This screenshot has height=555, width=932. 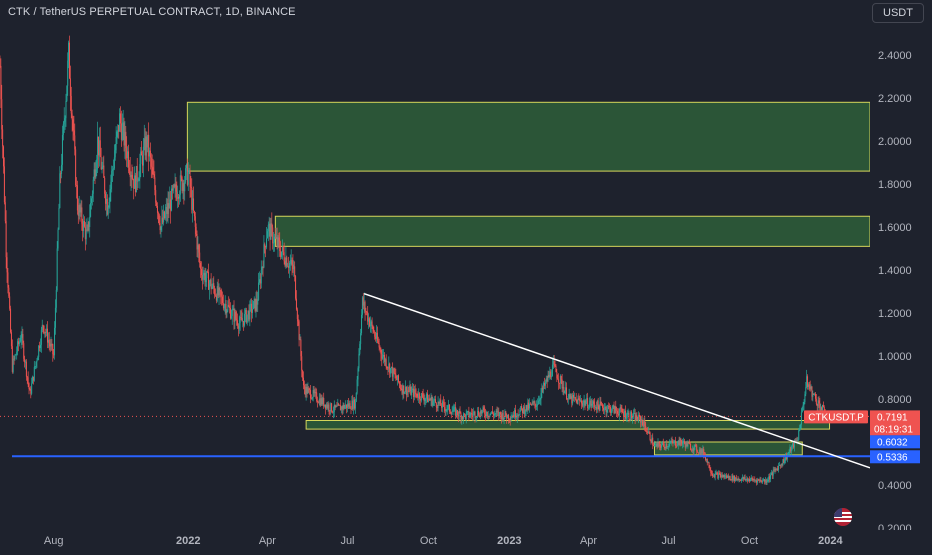 What do you see at coordinates (898, 13) in the screenshot?
I see `currency-selector-button: USDT` at bounding box center [898, 13].